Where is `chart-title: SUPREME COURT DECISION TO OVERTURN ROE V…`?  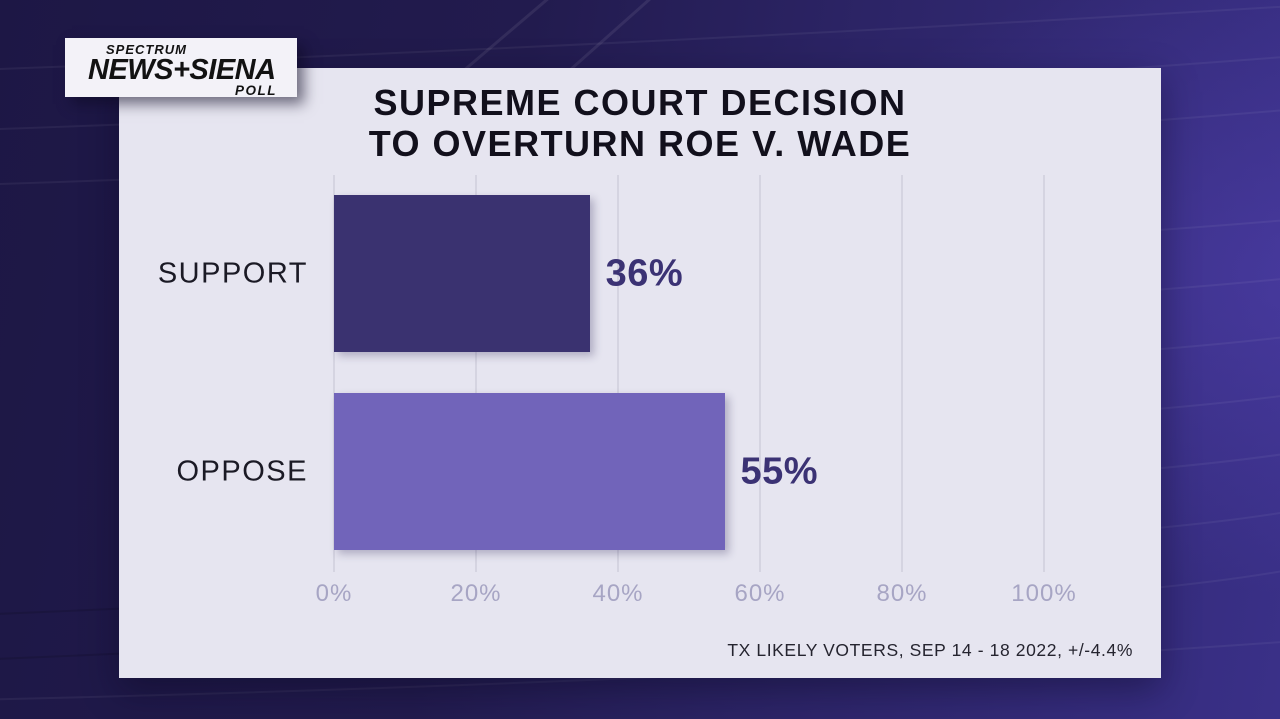 chart-title: SUPREME COURT DECISION TO OVERTURN ROE V… is located at coordinates (640, 123).